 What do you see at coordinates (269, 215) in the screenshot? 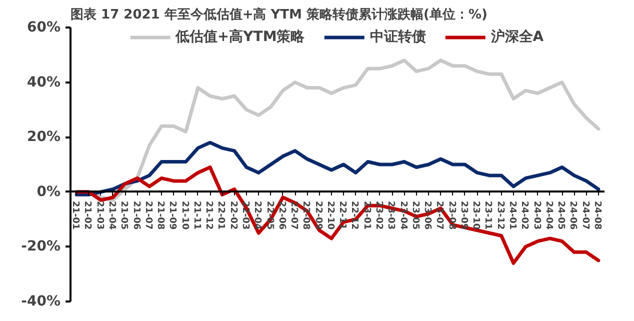
I see `x-tick-label: 22-05` at bounding box center [269, 215].